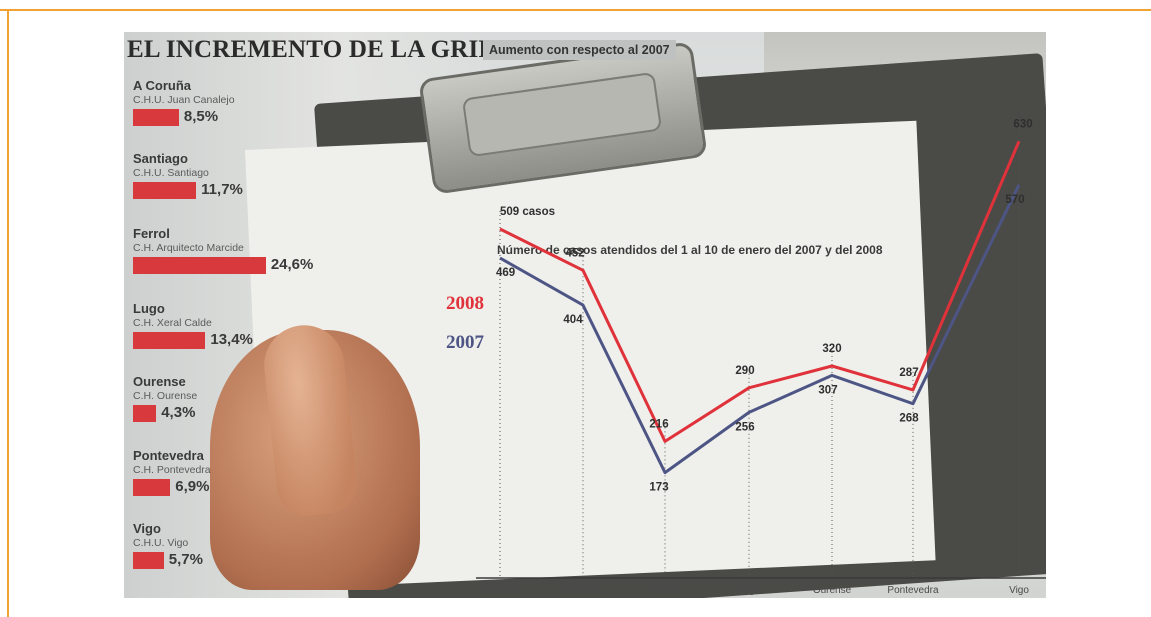 This screenshot has width=1151, height=617. I want to click on x-tick-label: Lugo, so click(749, 590).